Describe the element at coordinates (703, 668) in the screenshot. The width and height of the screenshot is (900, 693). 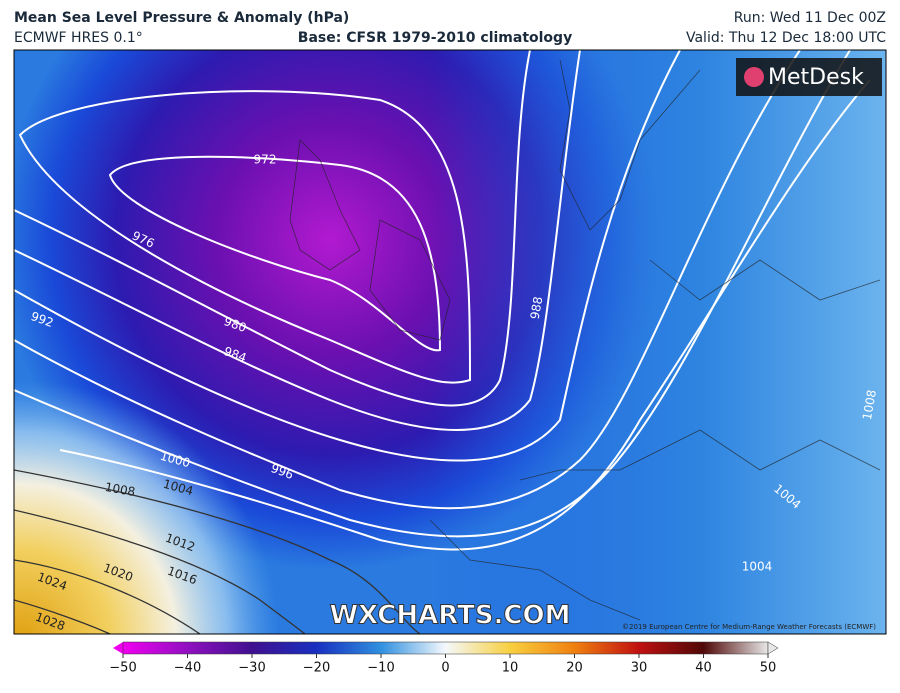
I see `cbar-tick-label: 40` at that location.